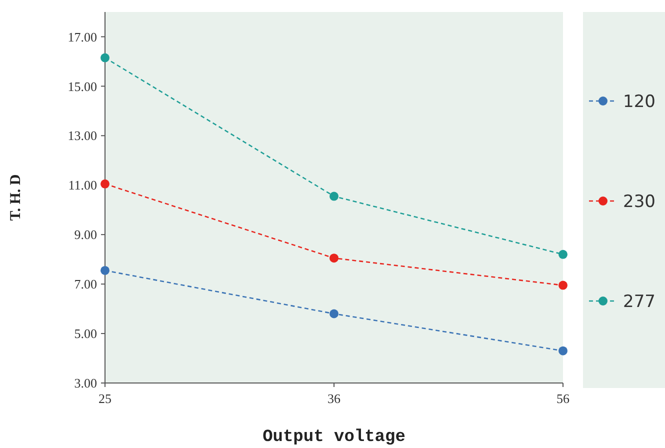 This screenshot has height=448, width=665. Describe the element at coordinates (85, 284) in the screenshot. I see `y-tick-label: 7.00` at that location.